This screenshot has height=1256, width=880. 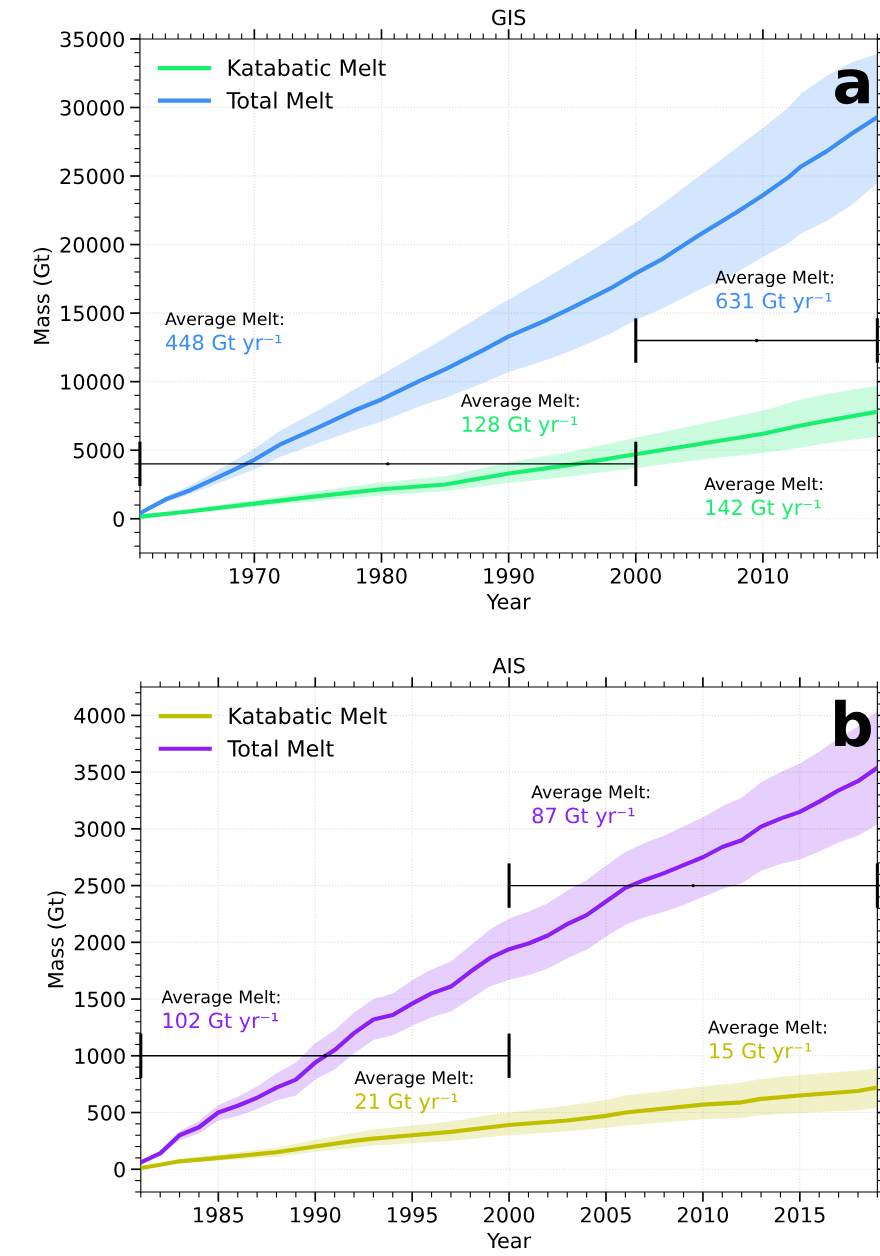 What do you see at coordinates (606, 1214) in the screenshot?
I see `x-tick-label: 2005` at bounding box center [606, 1214].